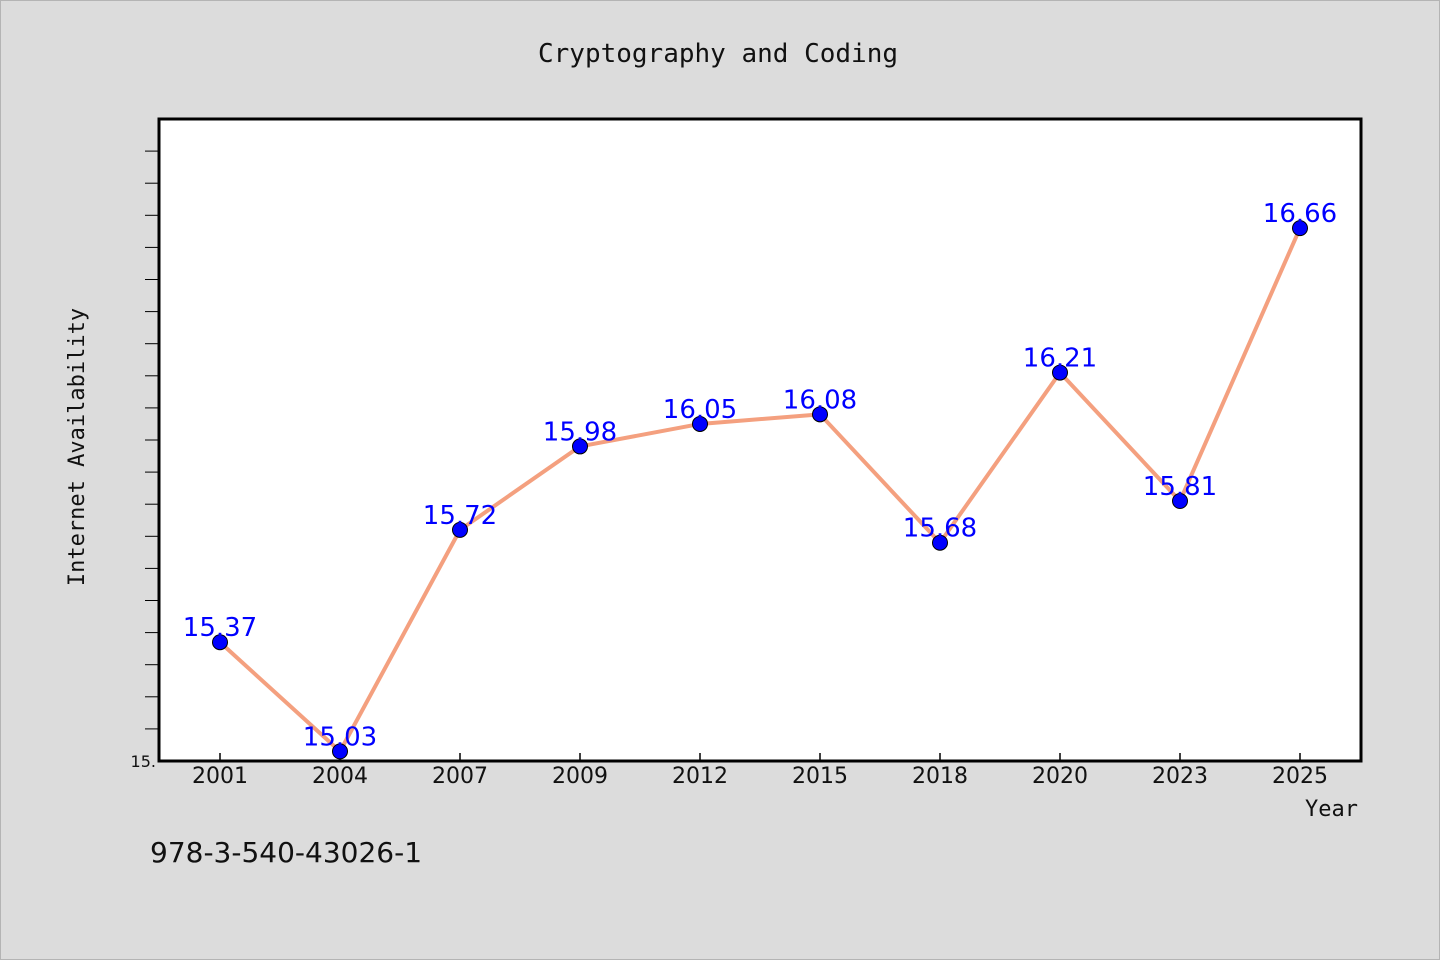 Image resolution: width=1440 pixels, height=960 pixels. I want to click on x-tick-label: 2025, so click(1300, 776).